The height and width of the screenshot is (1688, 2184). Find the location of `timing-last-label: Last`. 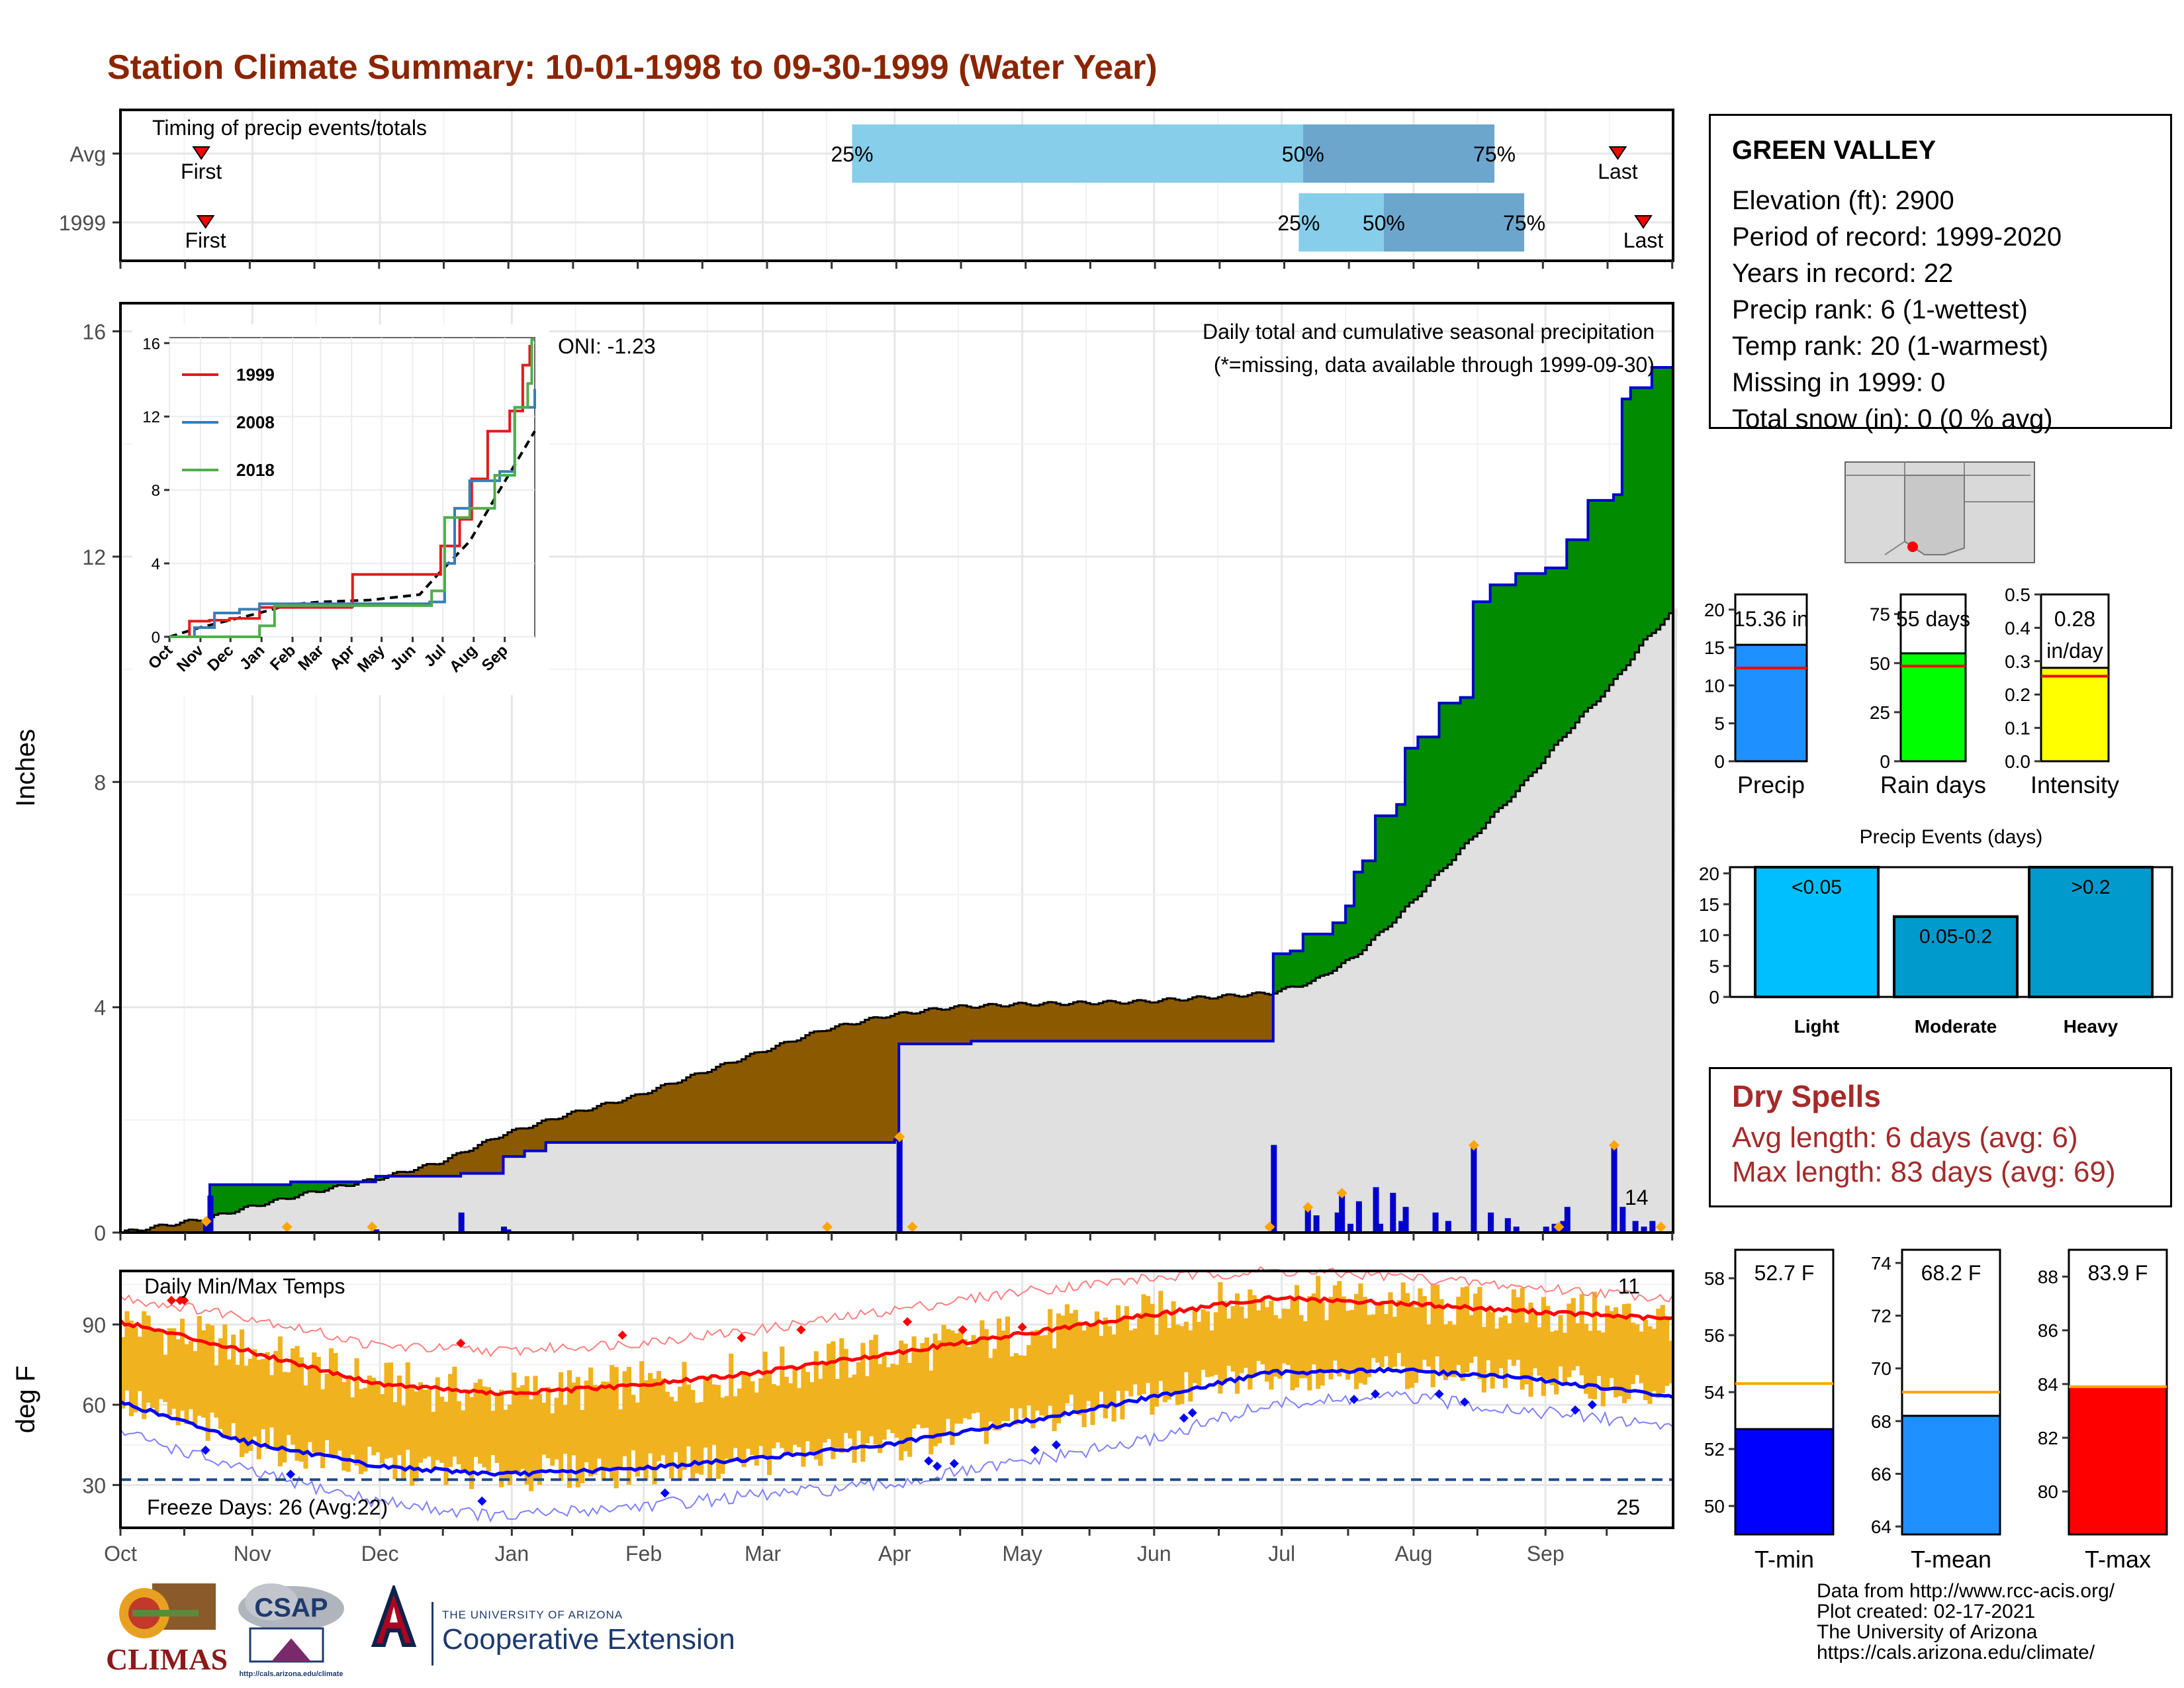

timing-last-label: Last is located at coordinates (1618, 171).